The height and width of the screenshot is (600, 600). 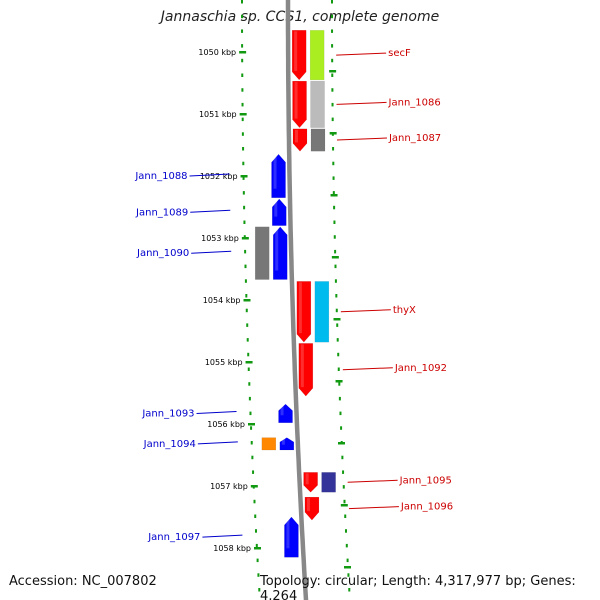 What do you see at coordinates (304, 312) in the screenshot?
I see `gene-arrow-thyX` at bounding box center [304, 312].